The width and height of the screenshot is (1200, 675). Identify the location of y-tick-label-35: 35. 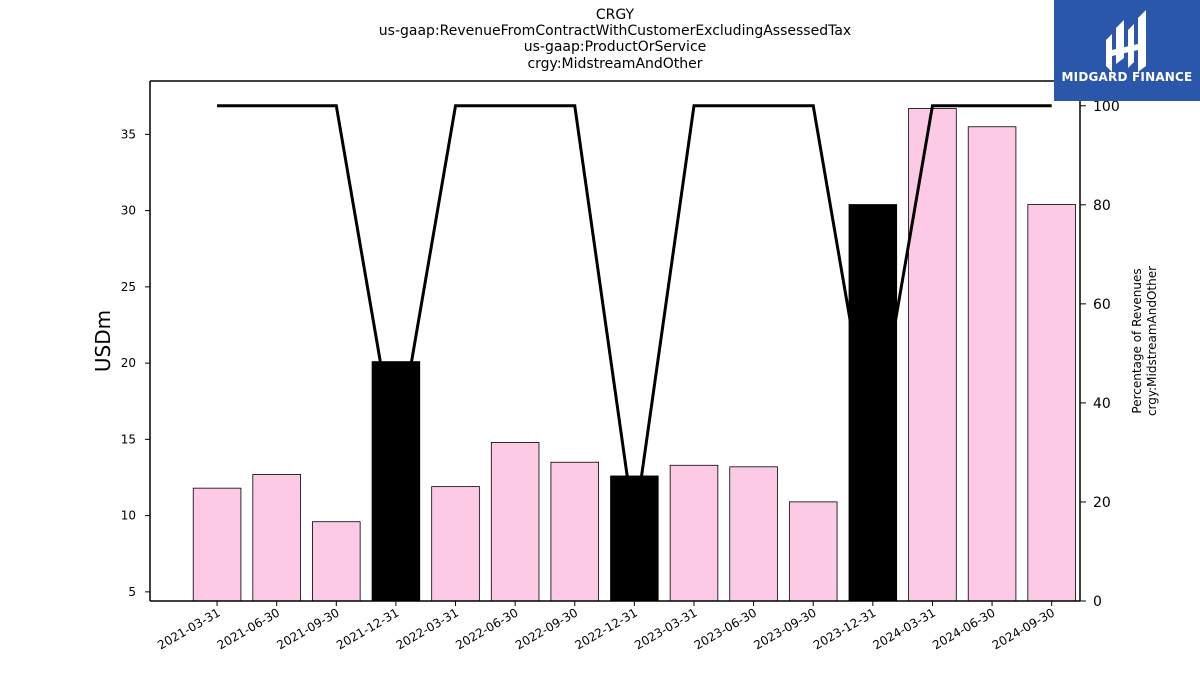
(128, 134).